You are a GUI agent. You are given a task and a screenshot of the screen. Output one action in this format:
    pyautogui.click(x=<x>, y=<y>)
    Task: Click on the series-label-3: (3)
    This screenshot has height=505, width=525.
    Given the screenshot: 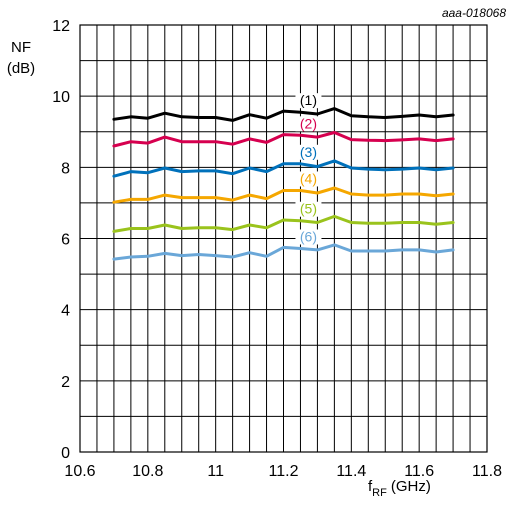 What is the action you would take?
    pyautogui.click(x=308, y=152)
    